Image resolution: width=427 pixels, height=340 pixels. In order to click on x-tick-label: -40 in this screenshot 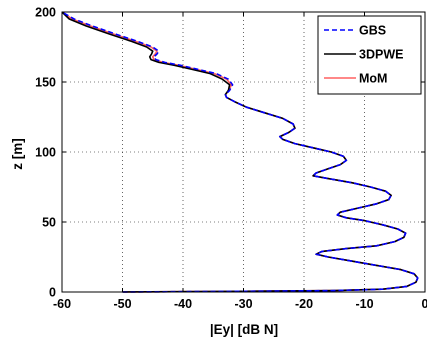, I will do `click(183, 304)`.